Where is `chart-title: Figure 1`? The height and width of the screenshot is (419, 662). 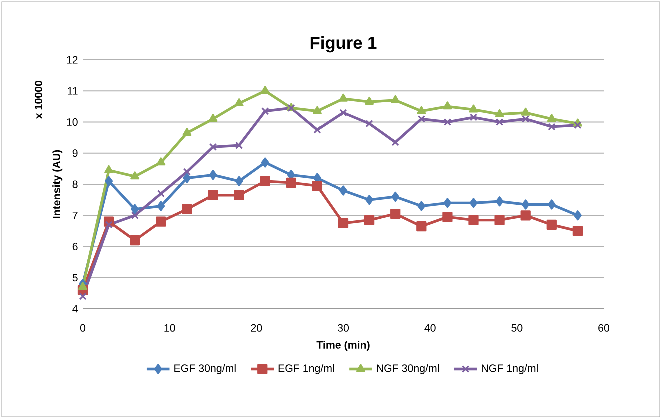
chart-title: Figure 1 is located at coordinates (343, 44).